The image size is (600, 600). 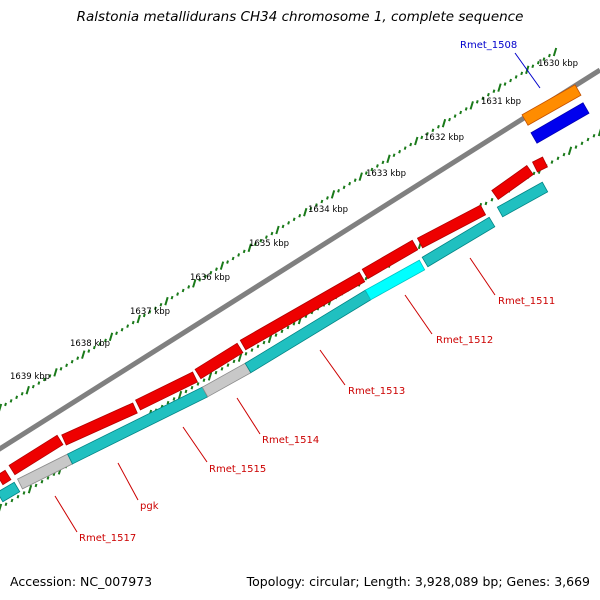 What do you see at coordinates (269, 244) in the screenshot?
I see `ruler-label: 1635 kbp` at bounding box center [269, 244].